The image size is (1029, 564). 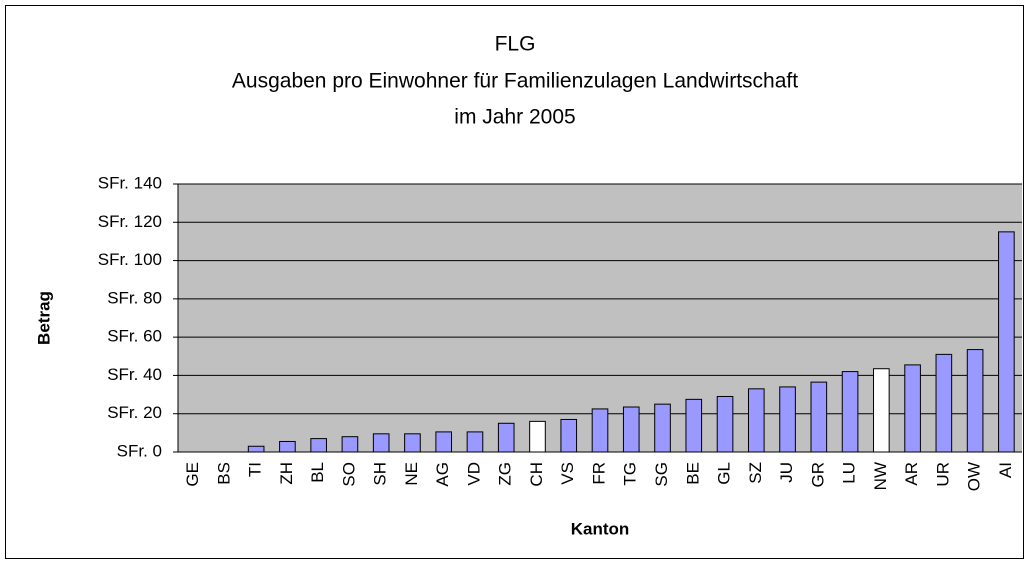 What do you see at coordinates (411, 474) in the screenshot?
I see `x-tick-label: NE` at bounding box center [411, 474].